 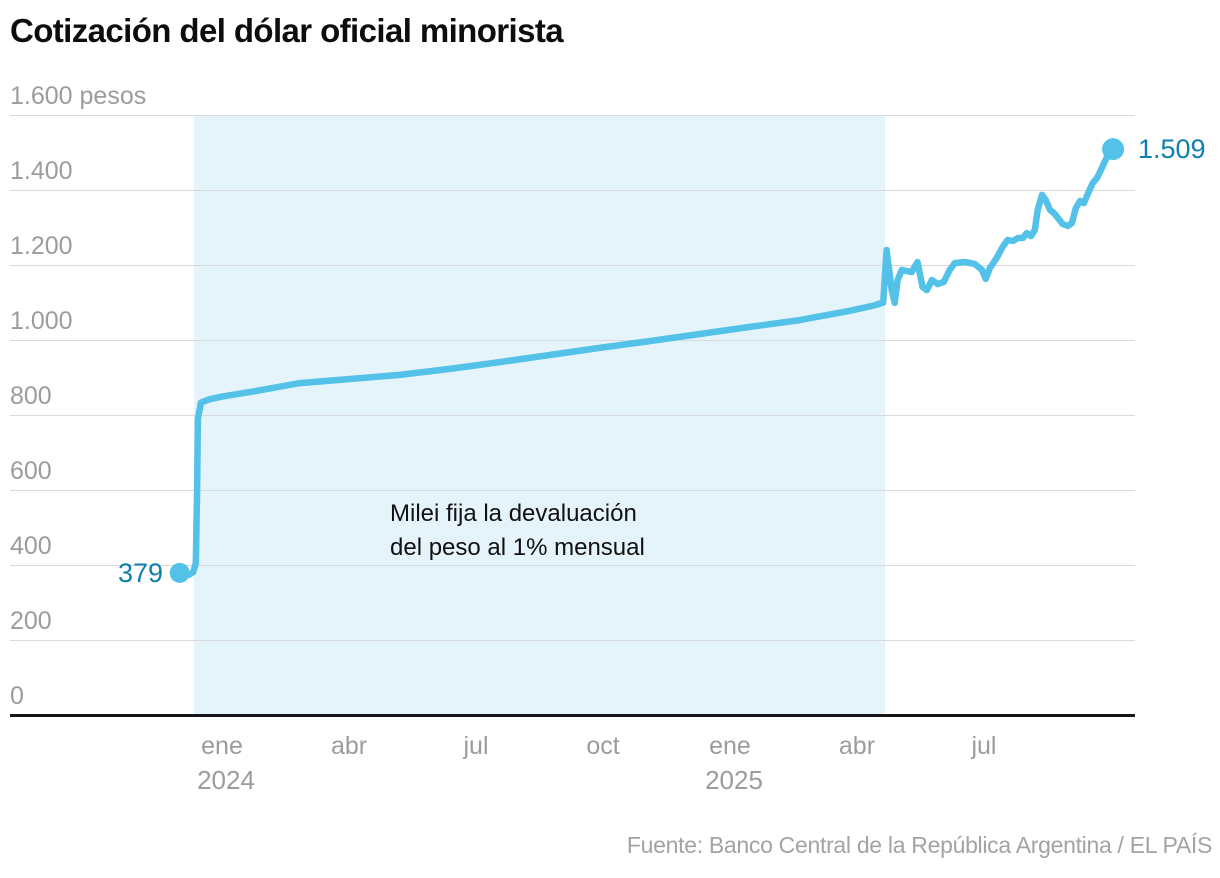 I want to click on start-dot, so click(x=179, y=572).